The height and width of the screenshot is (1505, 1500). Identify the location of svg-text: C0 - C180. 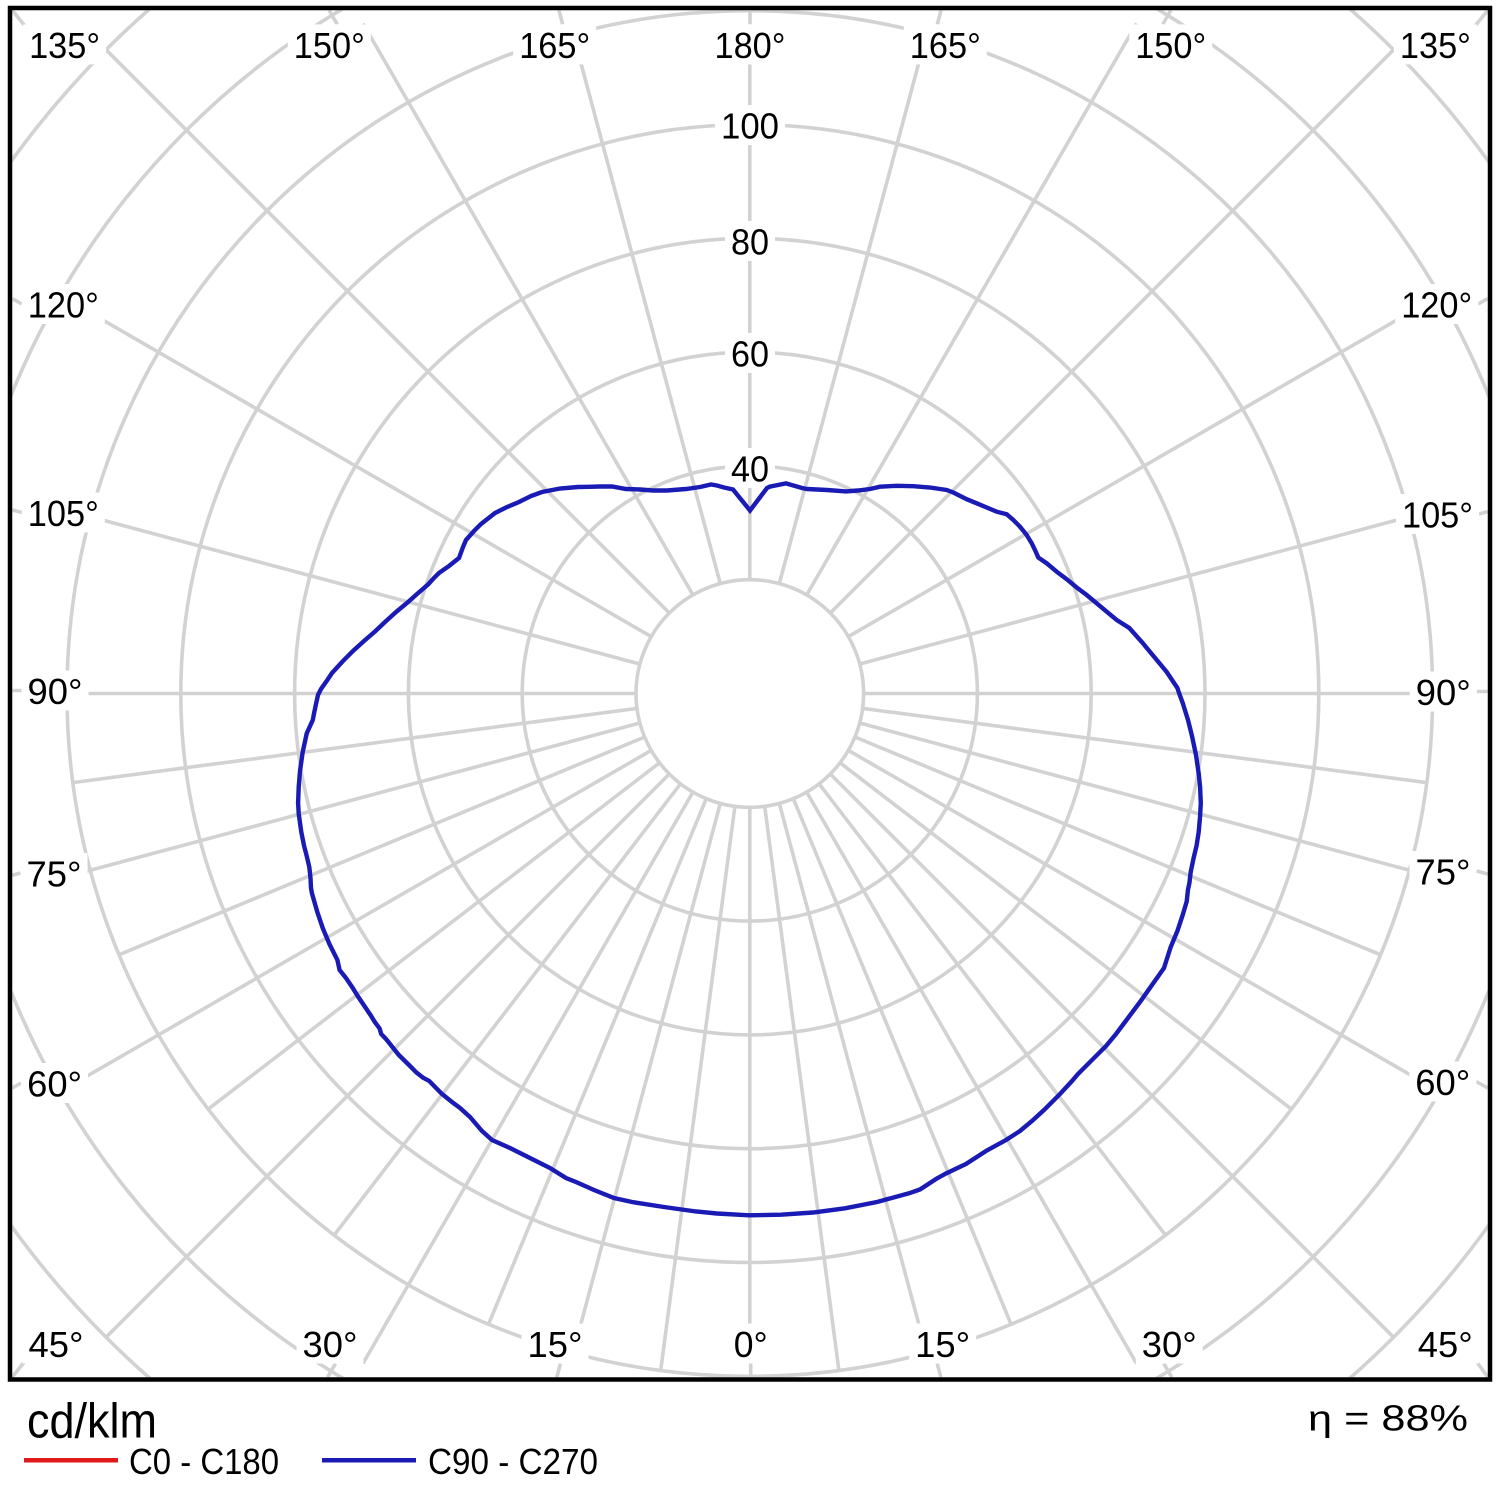
(204, 1461).